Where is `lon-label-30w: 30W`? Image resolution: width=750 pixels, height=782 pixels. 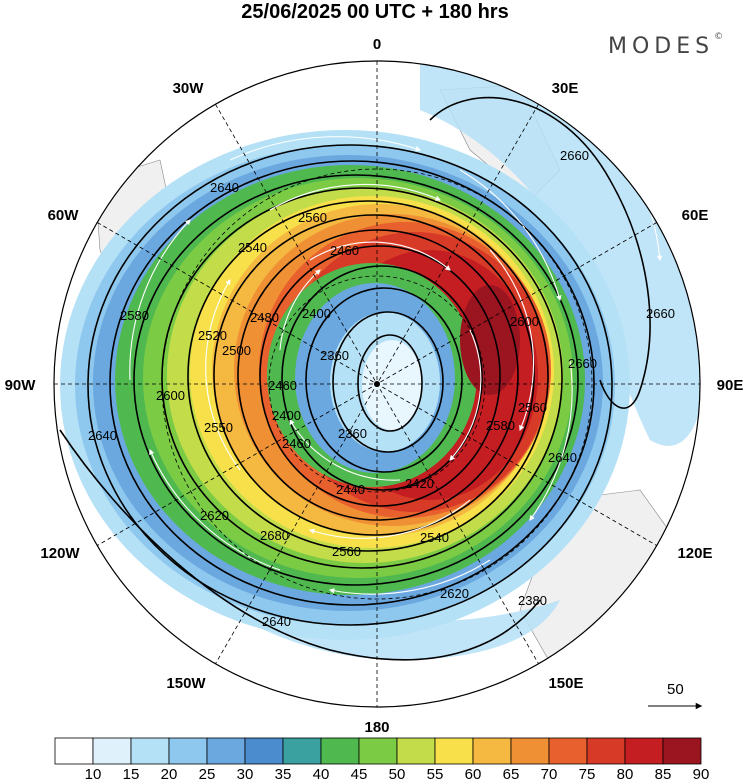
lon-label-30w: 30W is located at coordinates (189, 88).